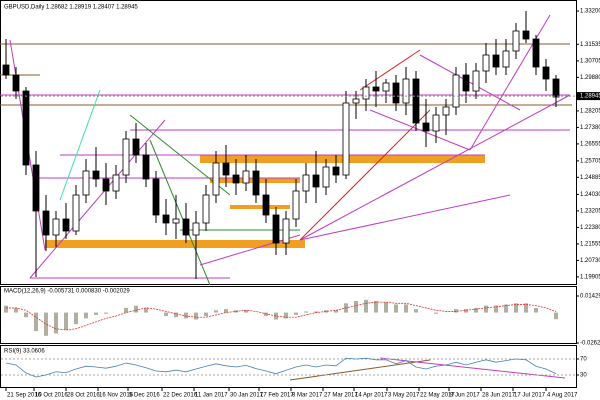 This screenshot has width=600, height=400. I want to click on y-tick-label: 1.19905, so click(590, 277).